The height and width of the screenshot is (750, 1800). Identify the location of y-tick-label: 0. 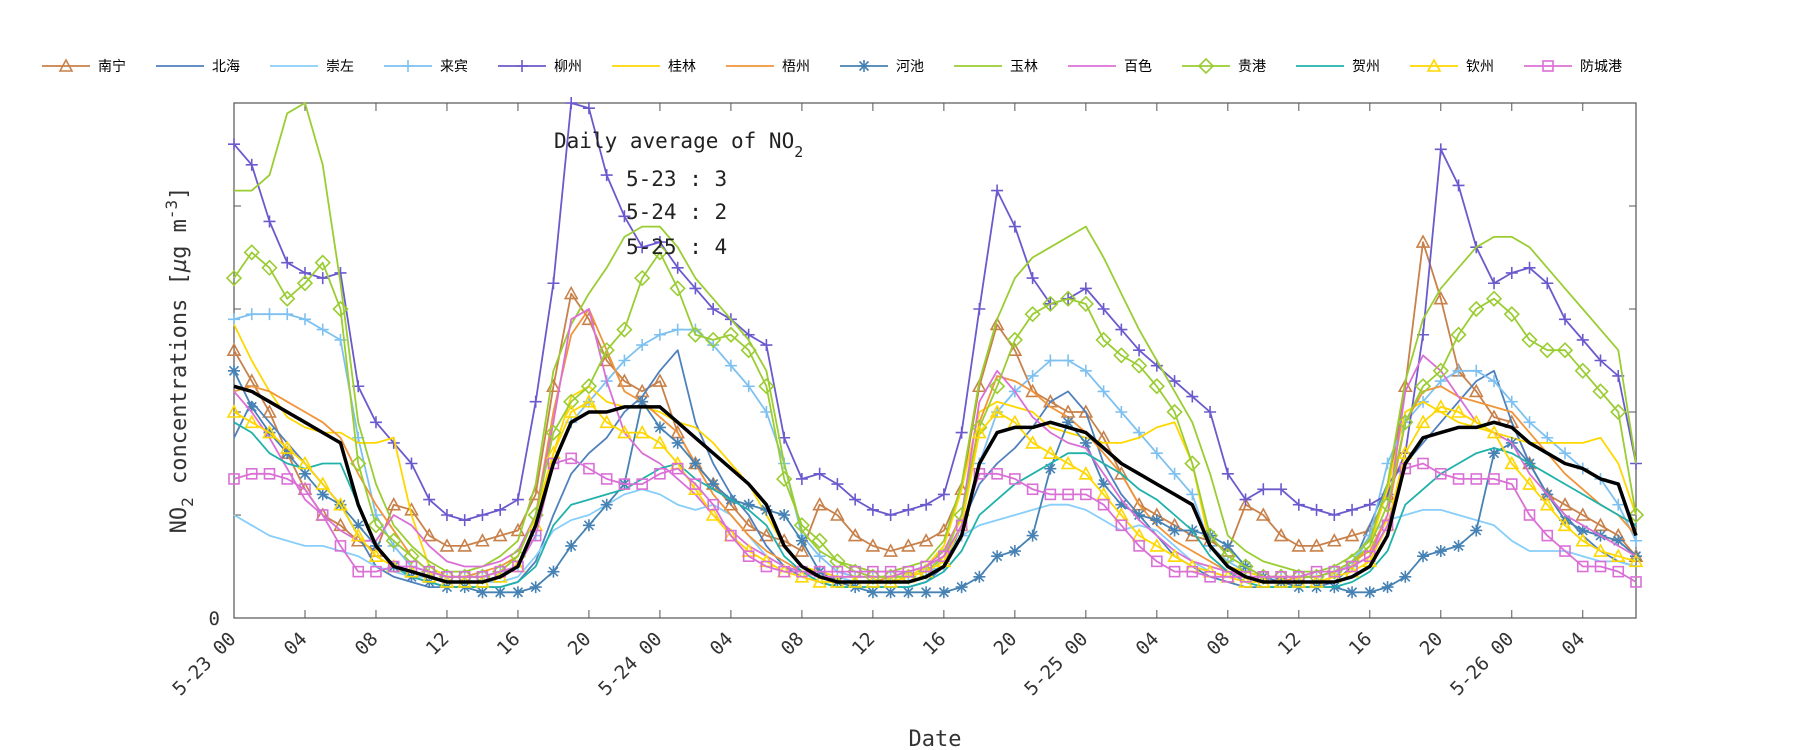
(214, 619).